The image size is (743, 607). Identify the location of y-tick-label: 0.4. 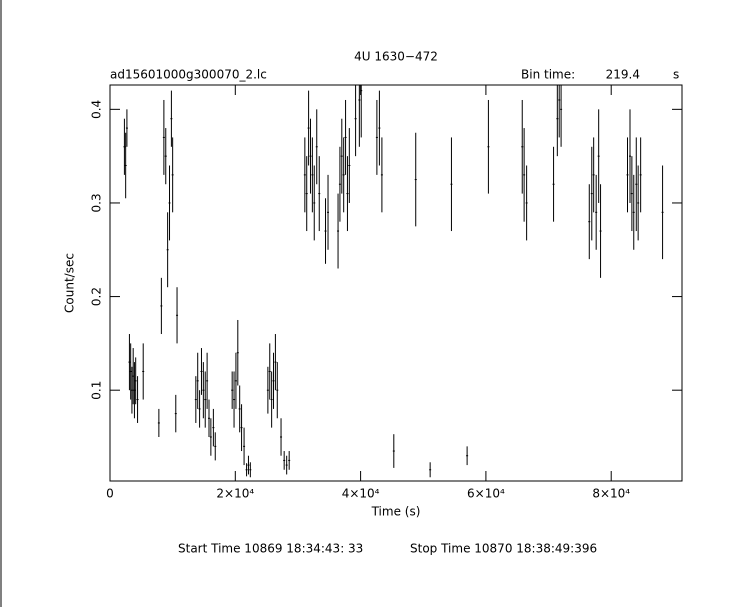
(97, 109).